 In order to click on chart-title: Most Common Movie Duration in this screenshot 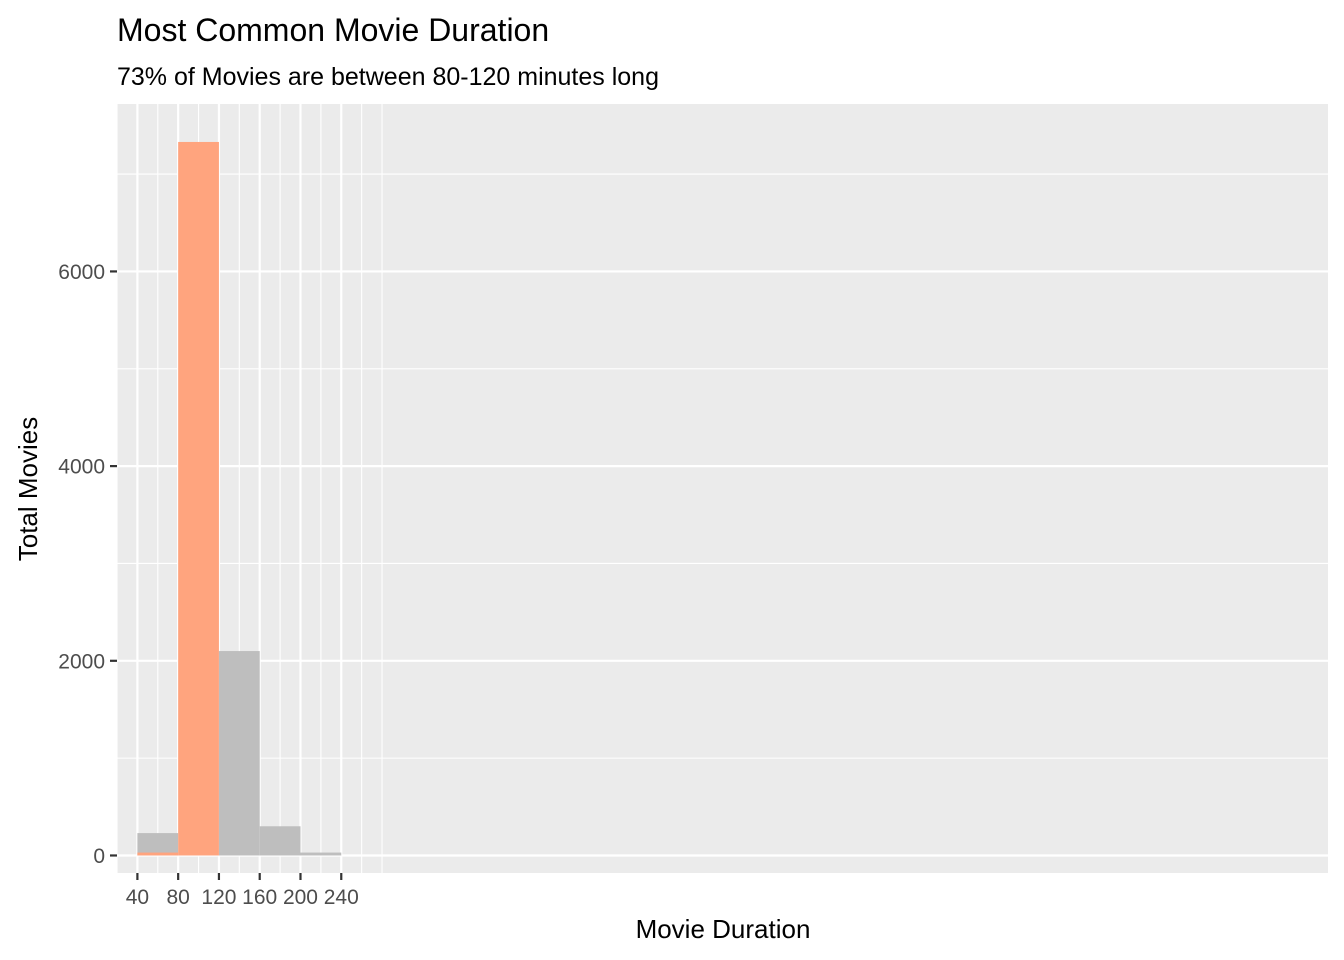, I will do `click(333, 30)`.